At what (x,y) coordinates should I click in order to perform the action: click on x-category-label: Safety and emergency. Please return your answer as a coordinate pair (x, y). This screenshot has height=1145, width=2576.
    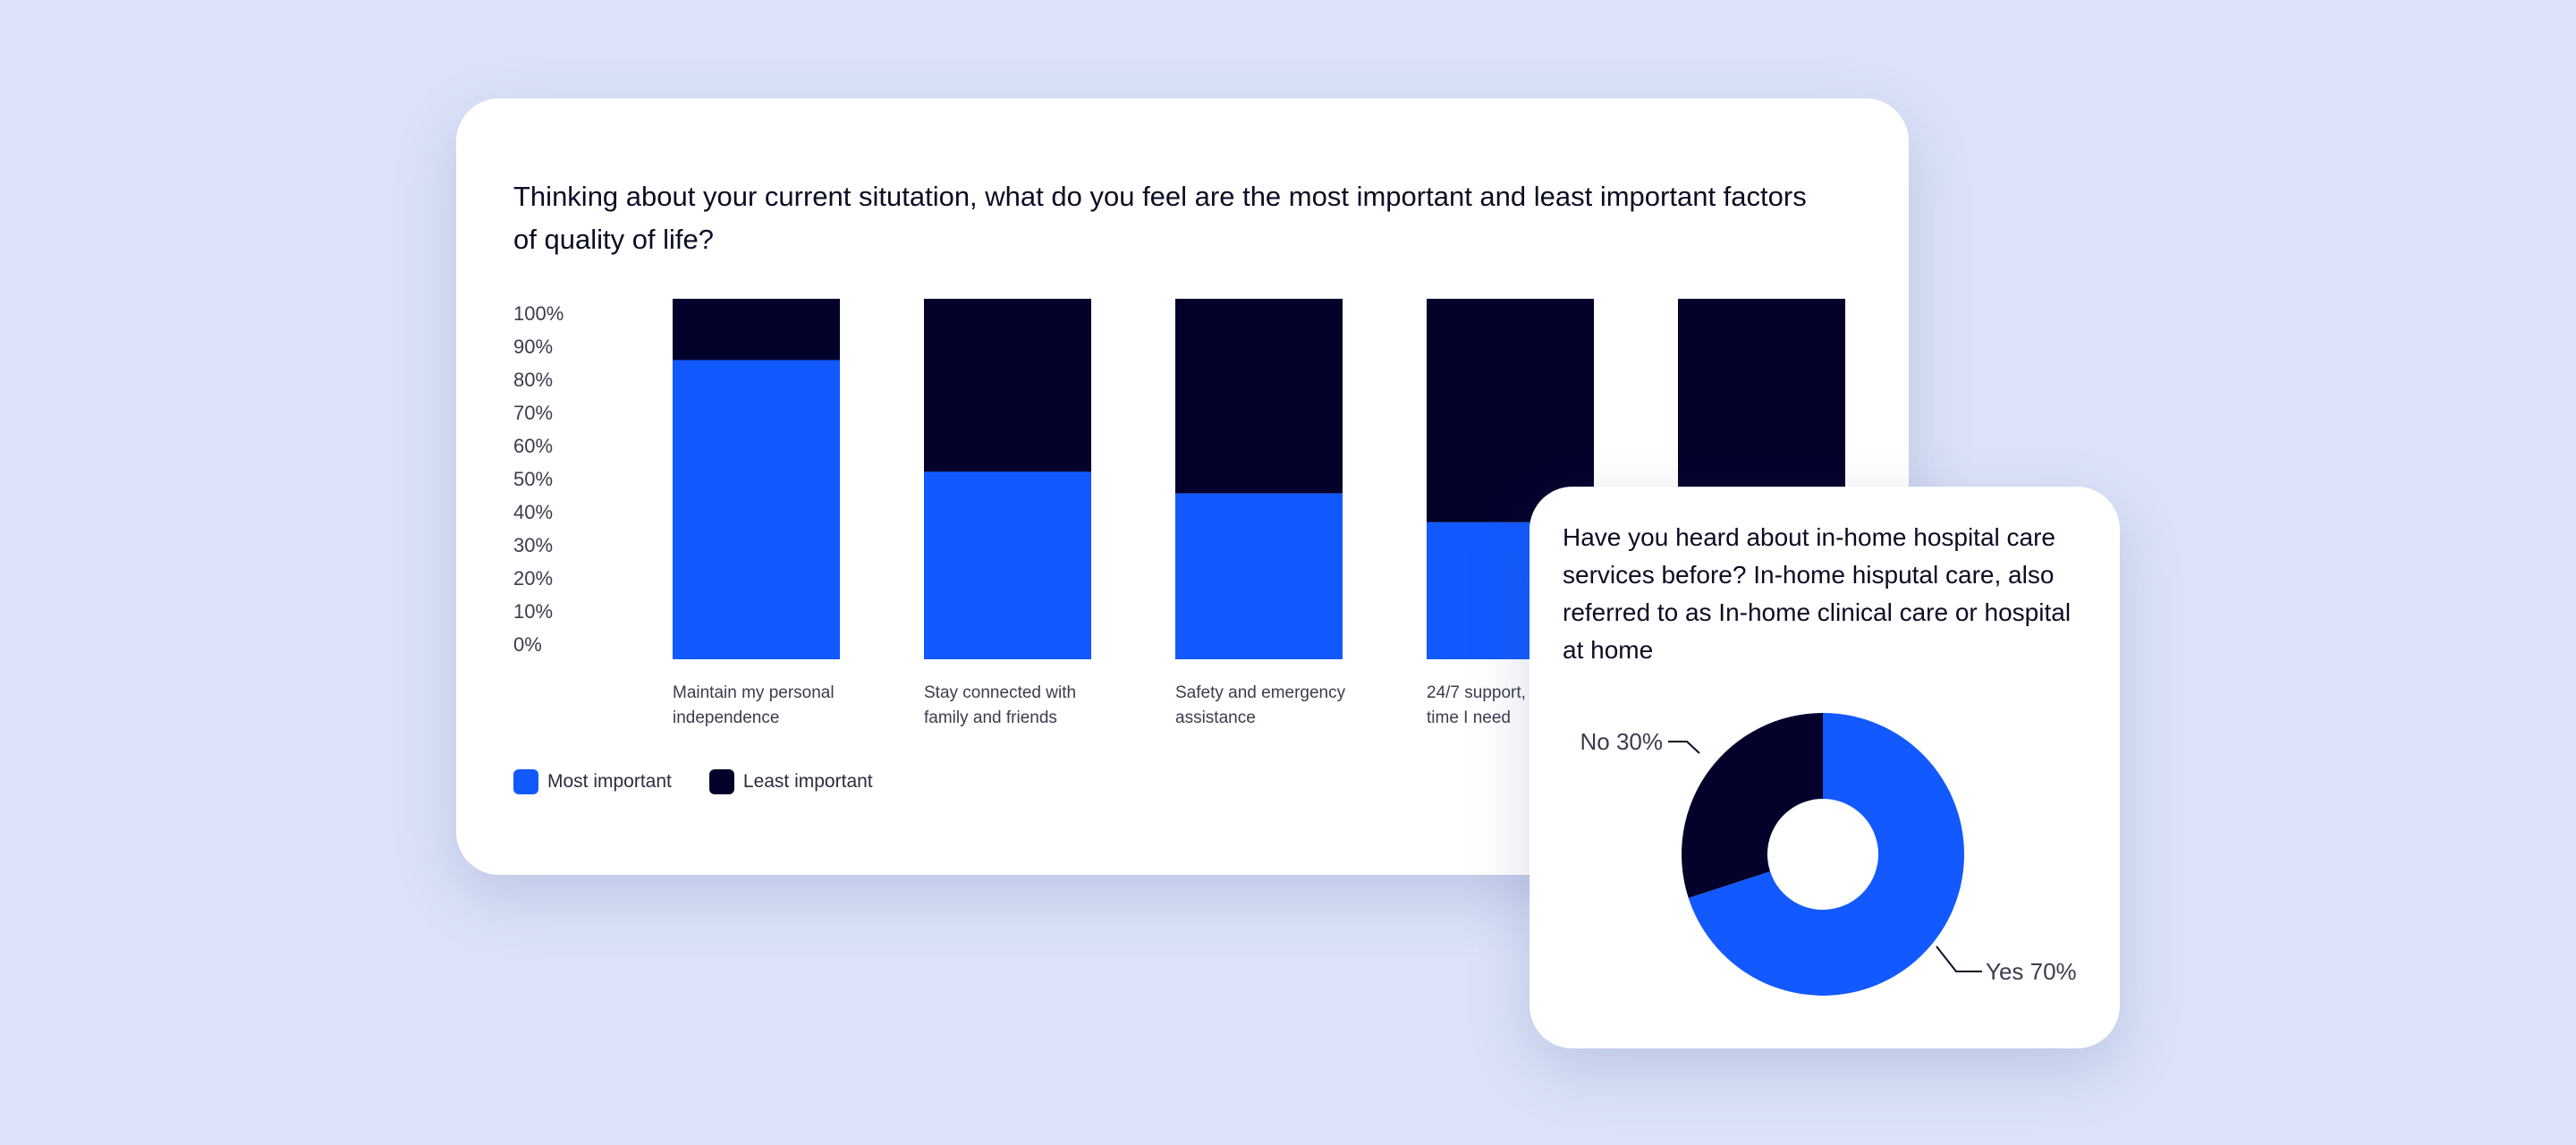
    Looking at the image, I should click on (1260, 692).